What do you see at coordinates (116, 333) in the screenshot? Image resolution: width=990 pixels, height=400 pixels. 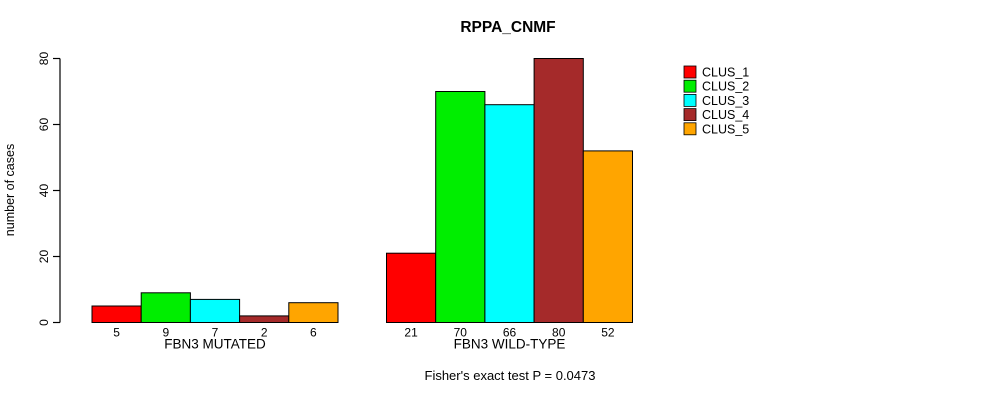 I see `bar-value-label: 5` at bounding box center [116, 333].